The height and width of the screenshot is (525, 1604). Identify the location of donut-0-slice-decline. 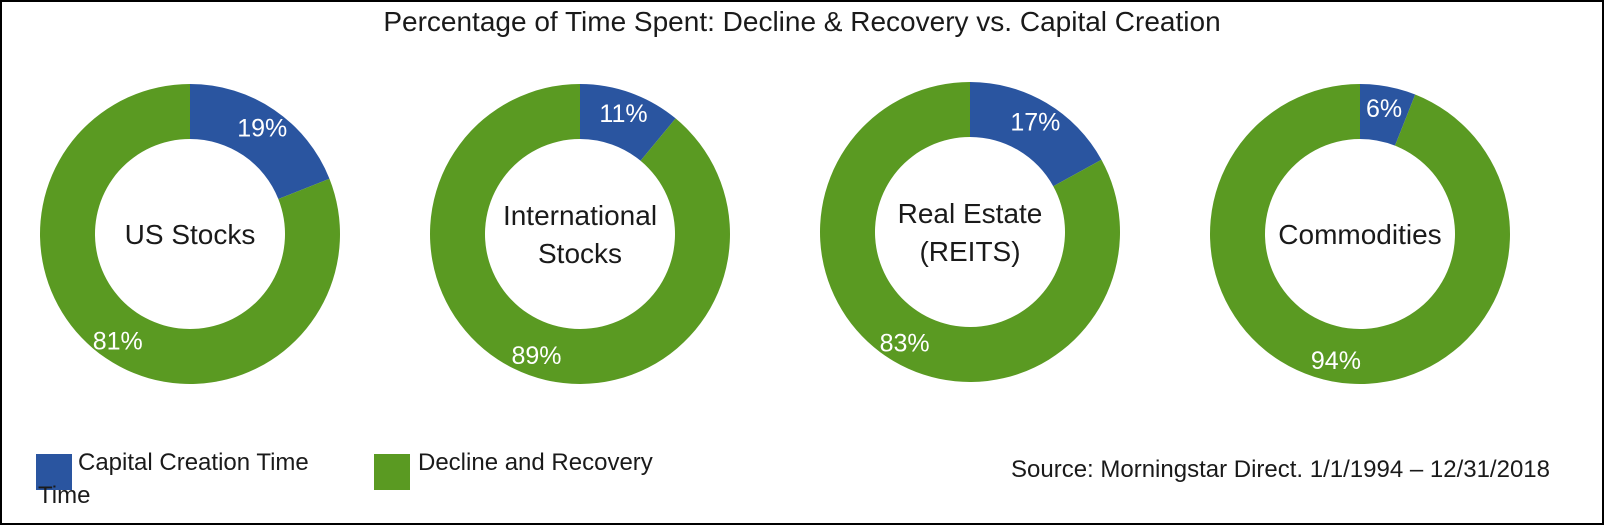
(189, 234).